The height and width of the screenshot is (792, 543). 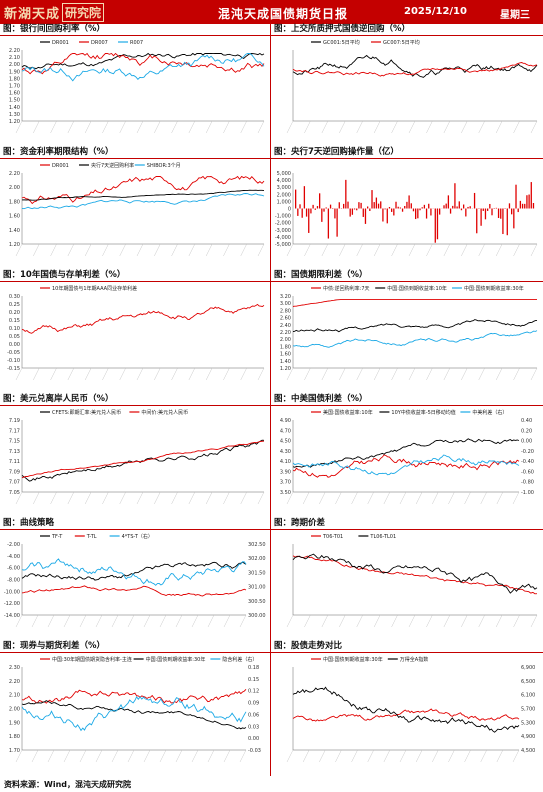 I want to click on legend-label: 中债:逆回购利率:7天, so click(x=346, y=288).